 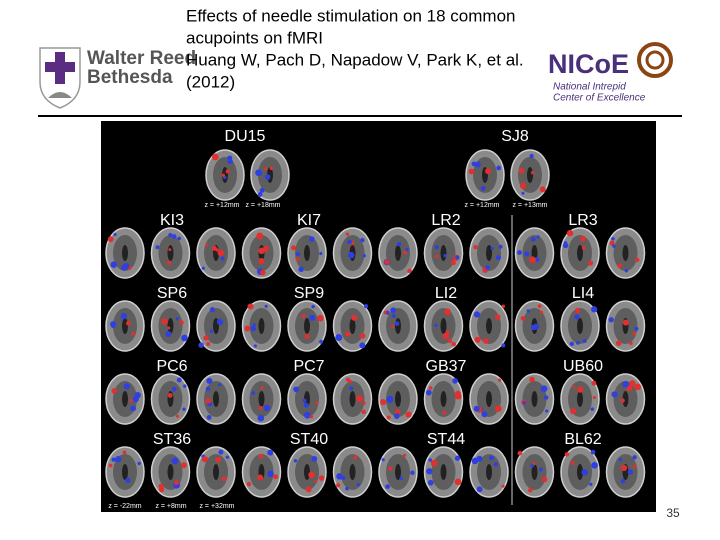 What do you see at coordinates (245, 136) in the screenshot?
I see `panel-label: DU15` at bounding box center [245, 136].